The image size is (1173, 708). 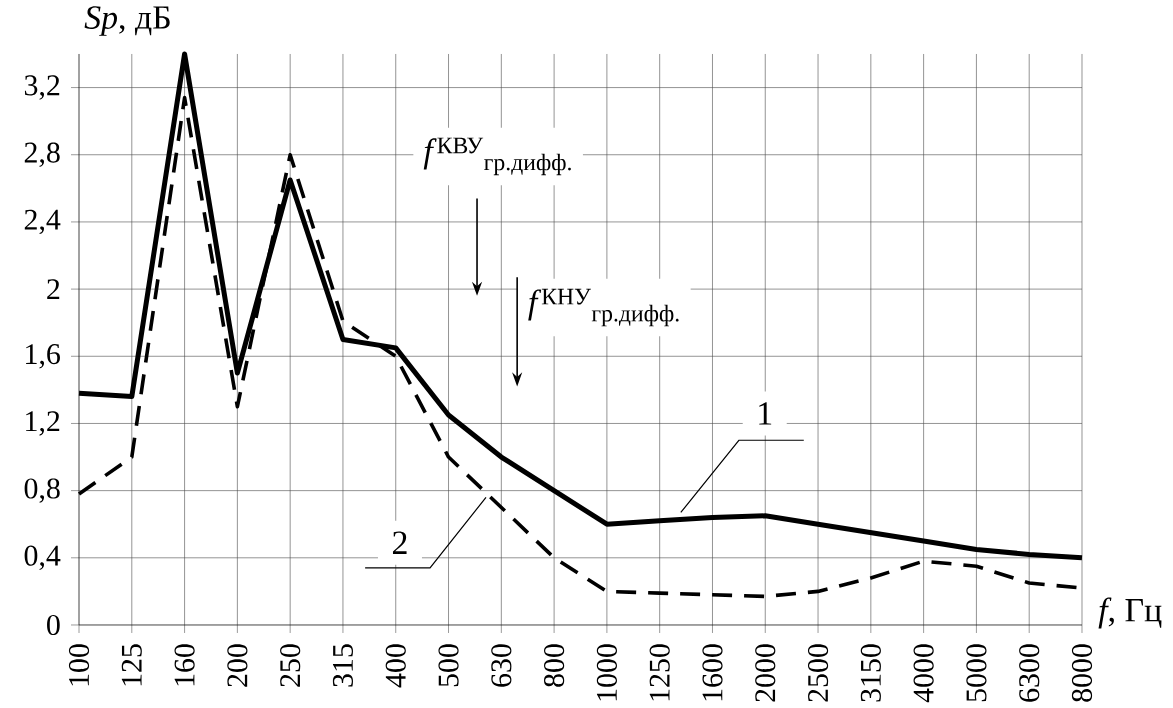 What do you see at coordinates (42, 558) in the screenshot?
I see `y-tick-label: 0,4` at bounding box center [42, 558].